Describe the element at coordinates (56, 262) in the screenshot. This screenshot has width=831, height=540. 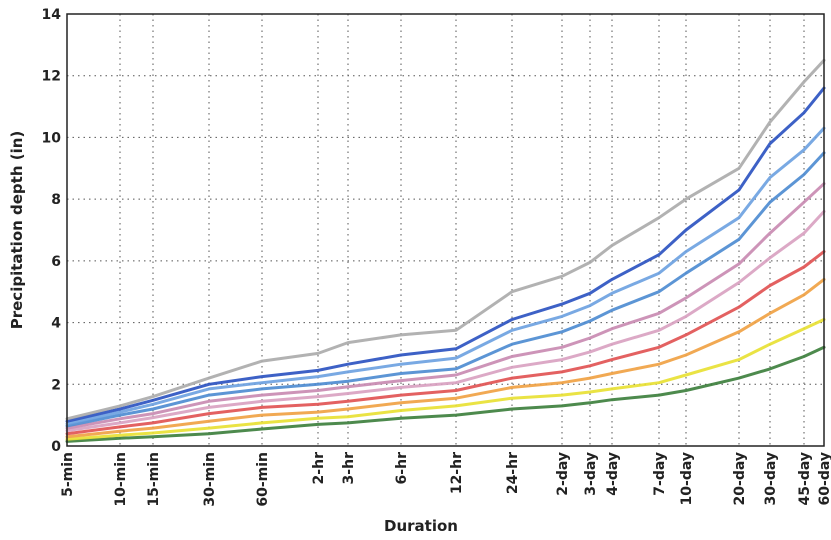
I see `y-tick-label: 6` at that location.